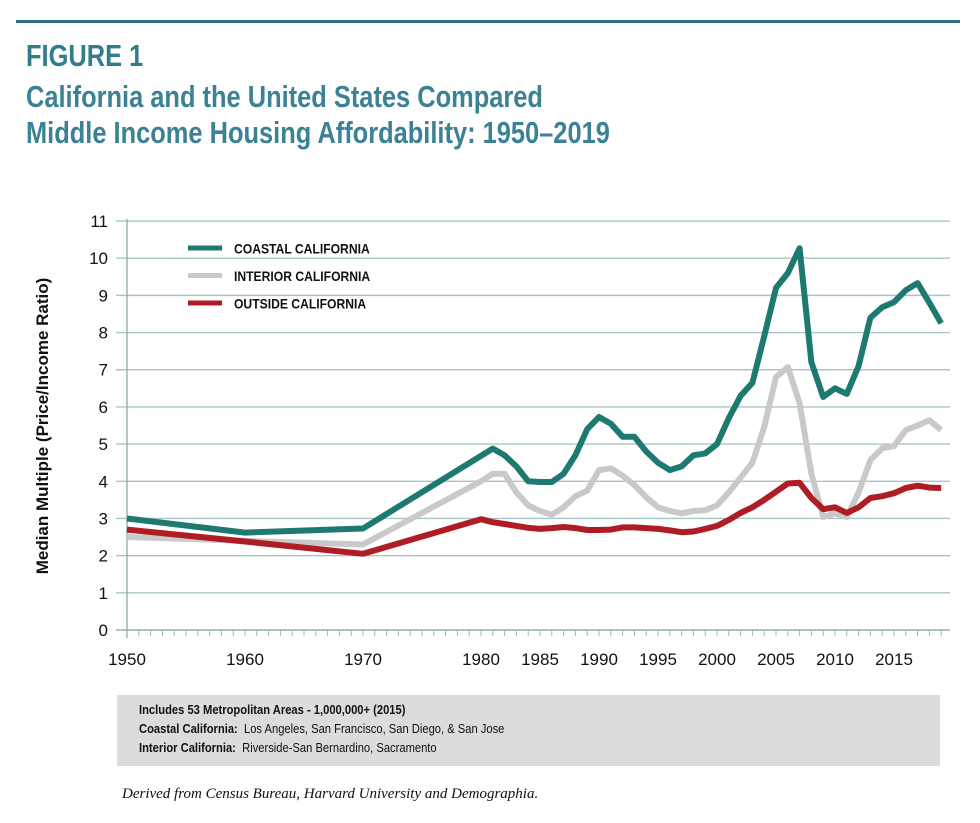 This screenshot has height=823, width=980. I want to click on x-tick-label: 1970, so click(363, 659).